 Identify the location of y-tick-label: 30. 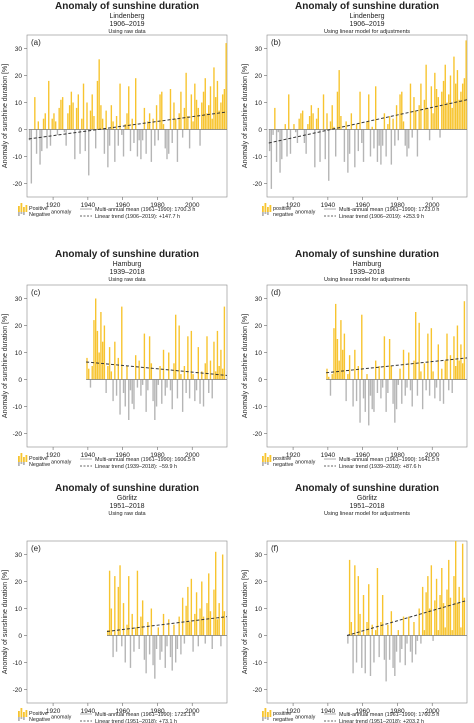
(259, 299).